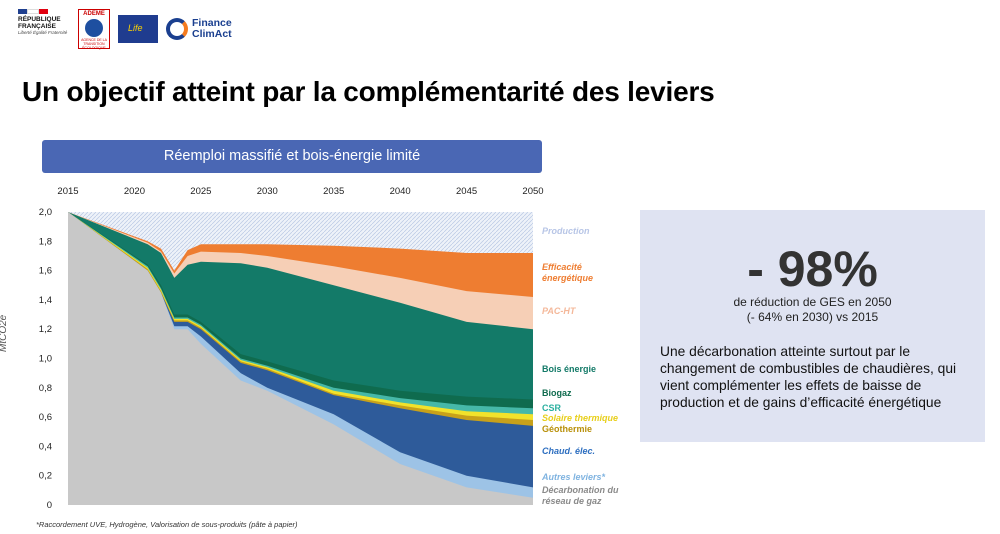 Image resolution: width=1000 pixels, height=534 pixels. What do you see at coordinates (532, 191) in the screenshot?
I see `x-tick-label: 2050` at bounding box center [532, 191].